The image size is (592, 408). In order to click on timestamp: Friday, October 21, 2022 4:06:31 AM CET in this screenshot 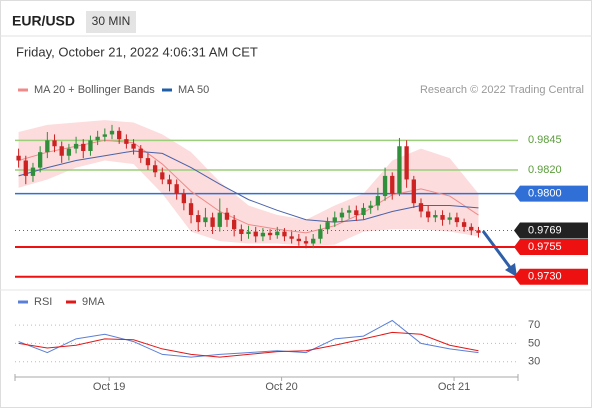, I will do `click(137, 51)`.